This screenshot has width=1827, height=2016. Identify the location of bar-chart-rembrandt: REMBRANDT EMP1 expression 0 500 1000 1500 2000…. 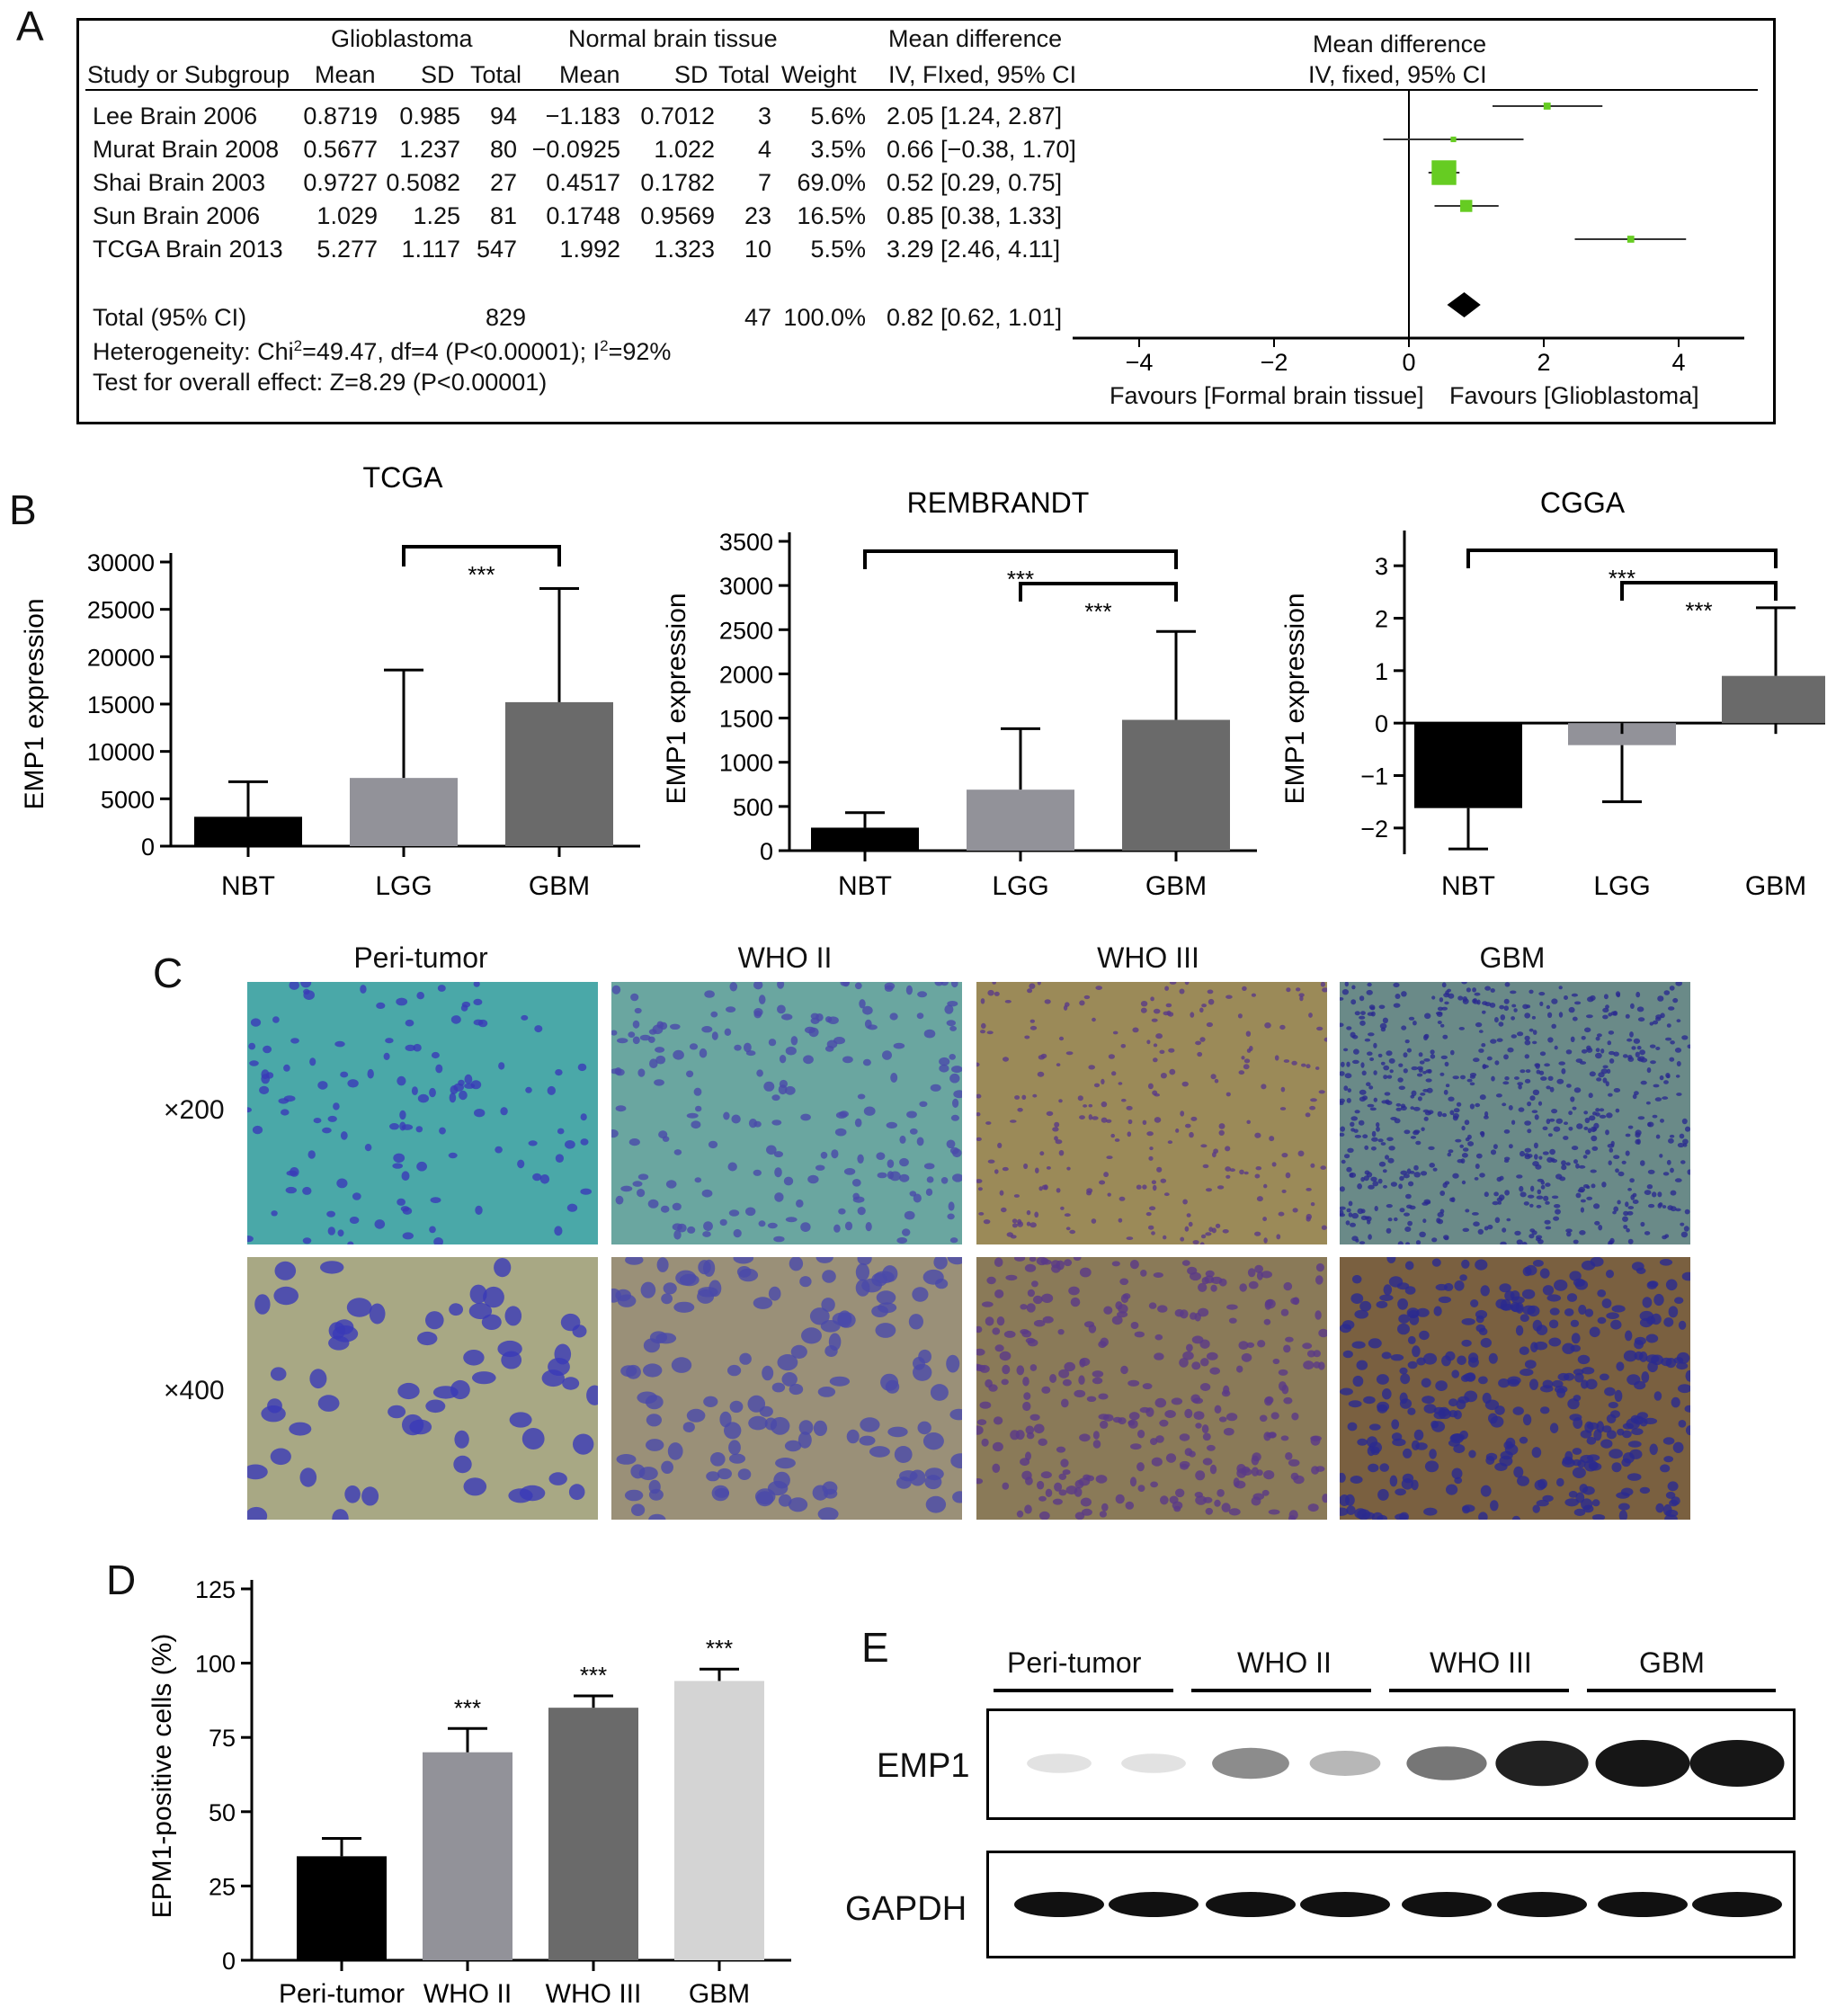
(959, 693).